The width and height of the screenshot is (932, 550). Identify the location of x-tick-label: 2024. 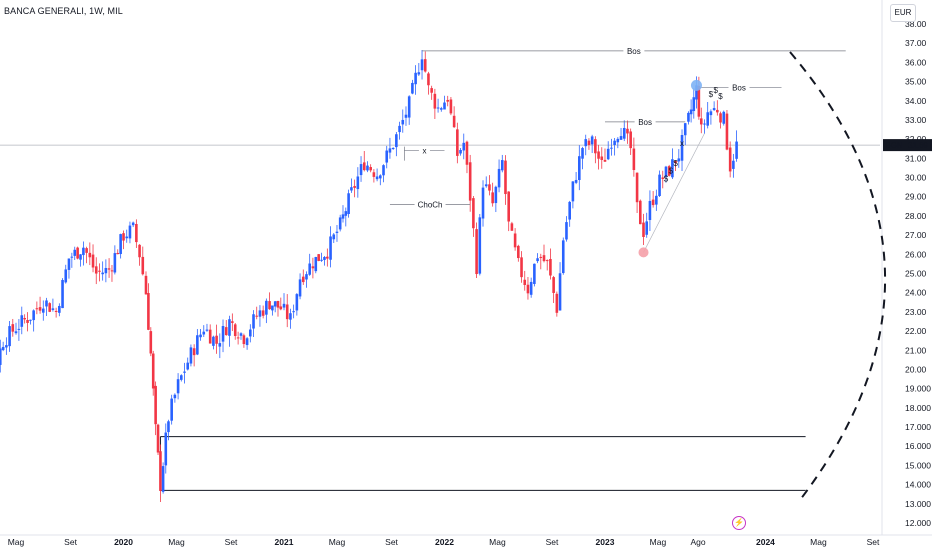
(765, 542).